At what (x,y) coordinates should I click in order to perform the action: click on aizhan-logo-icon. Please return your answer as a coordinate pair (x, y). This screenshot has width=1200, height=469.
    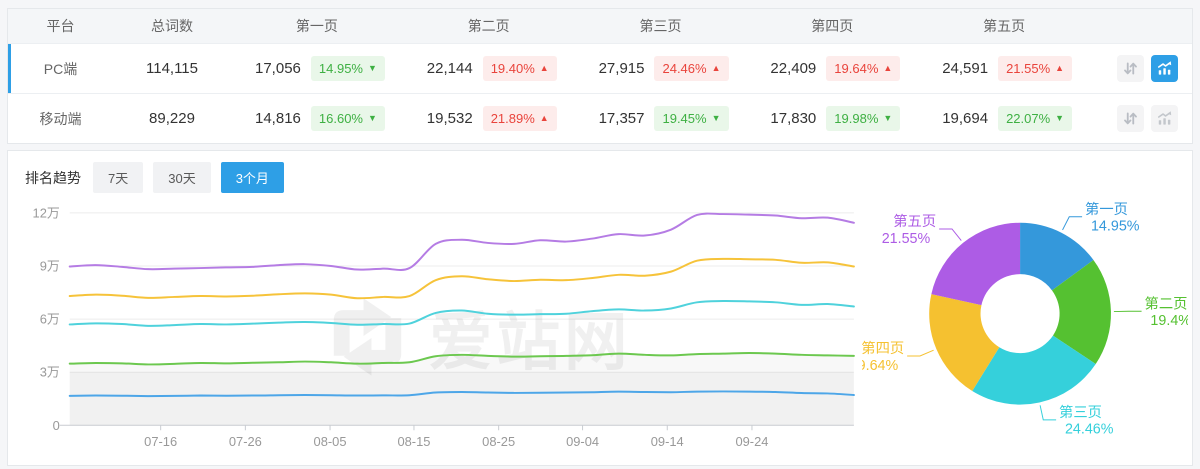
    Looking at the image, I should click on (367, 337).